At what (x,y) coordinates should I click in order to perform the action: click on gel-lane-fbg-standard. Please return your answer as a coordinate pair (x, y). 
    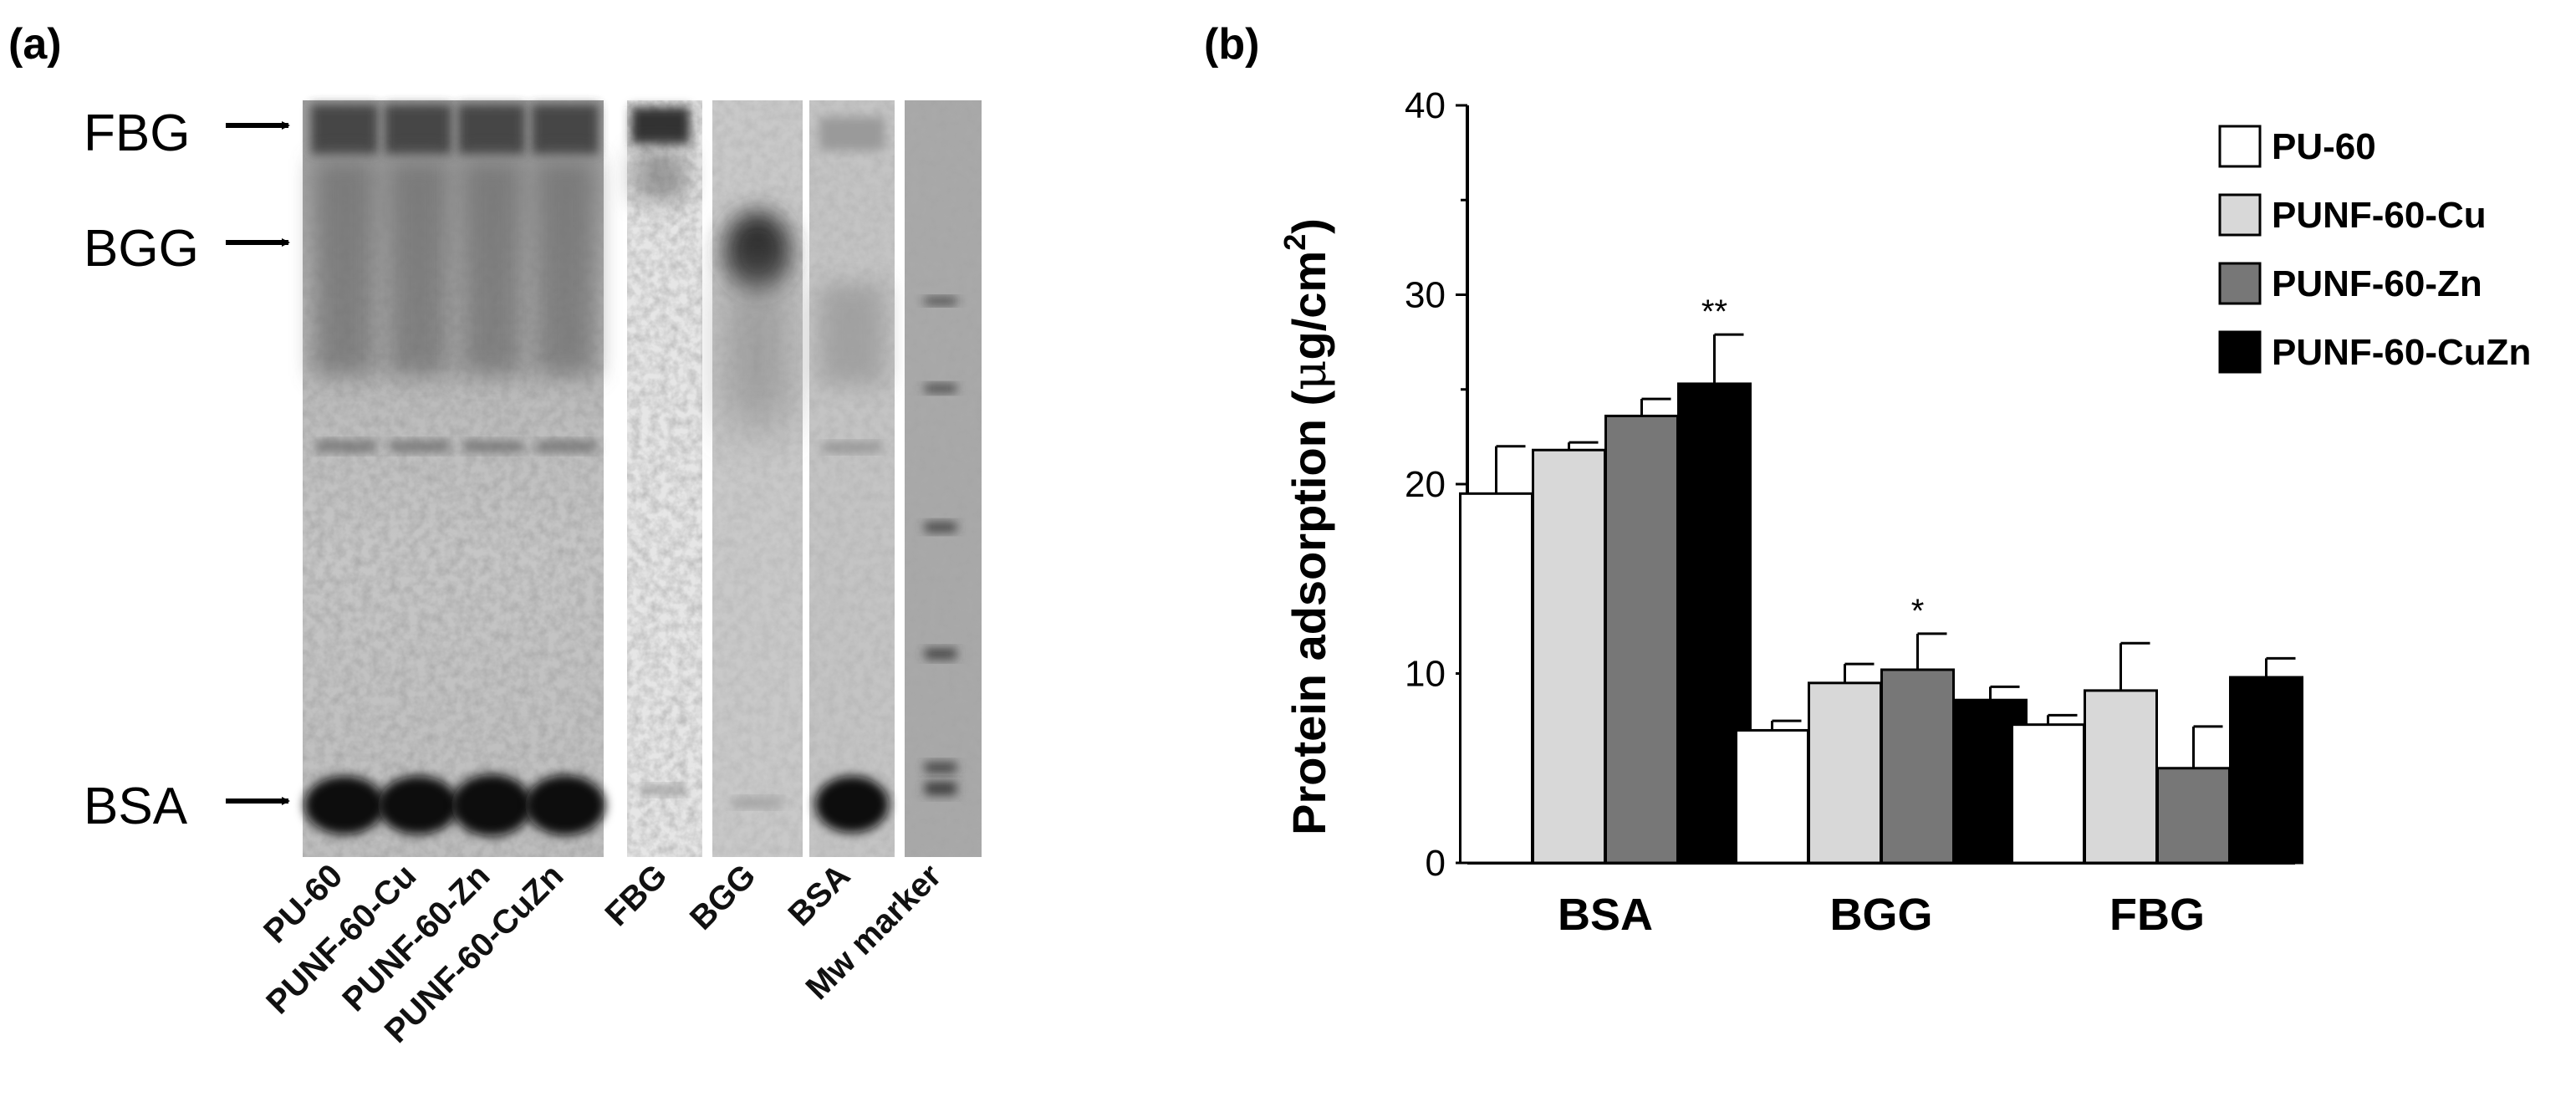
    Looking at the image, I should click on (665, 479).